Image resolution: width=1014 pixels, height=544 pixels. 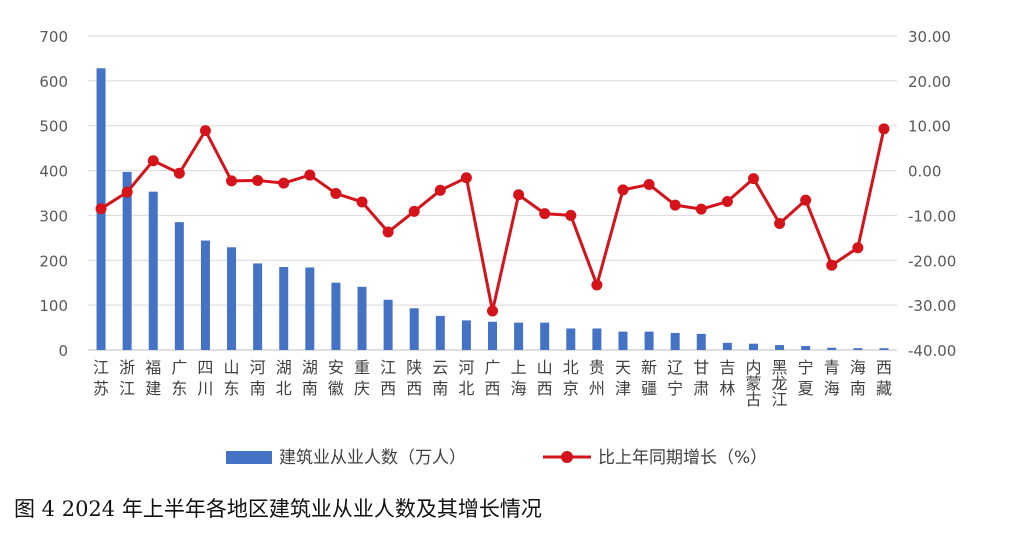 I want to click on category-label: 湖南, so click(x=310, y=378).